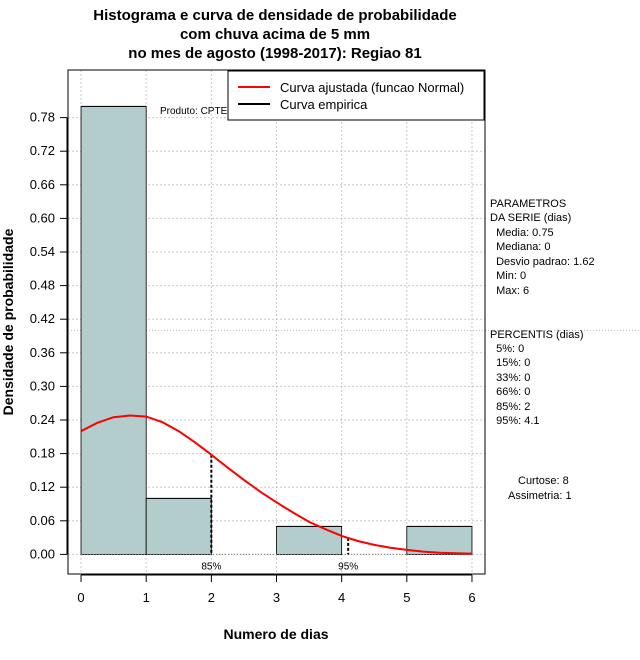 The height and width of the screenshot is (660, 640). I want to click on x-tick-label: 4, so click(341, 597).